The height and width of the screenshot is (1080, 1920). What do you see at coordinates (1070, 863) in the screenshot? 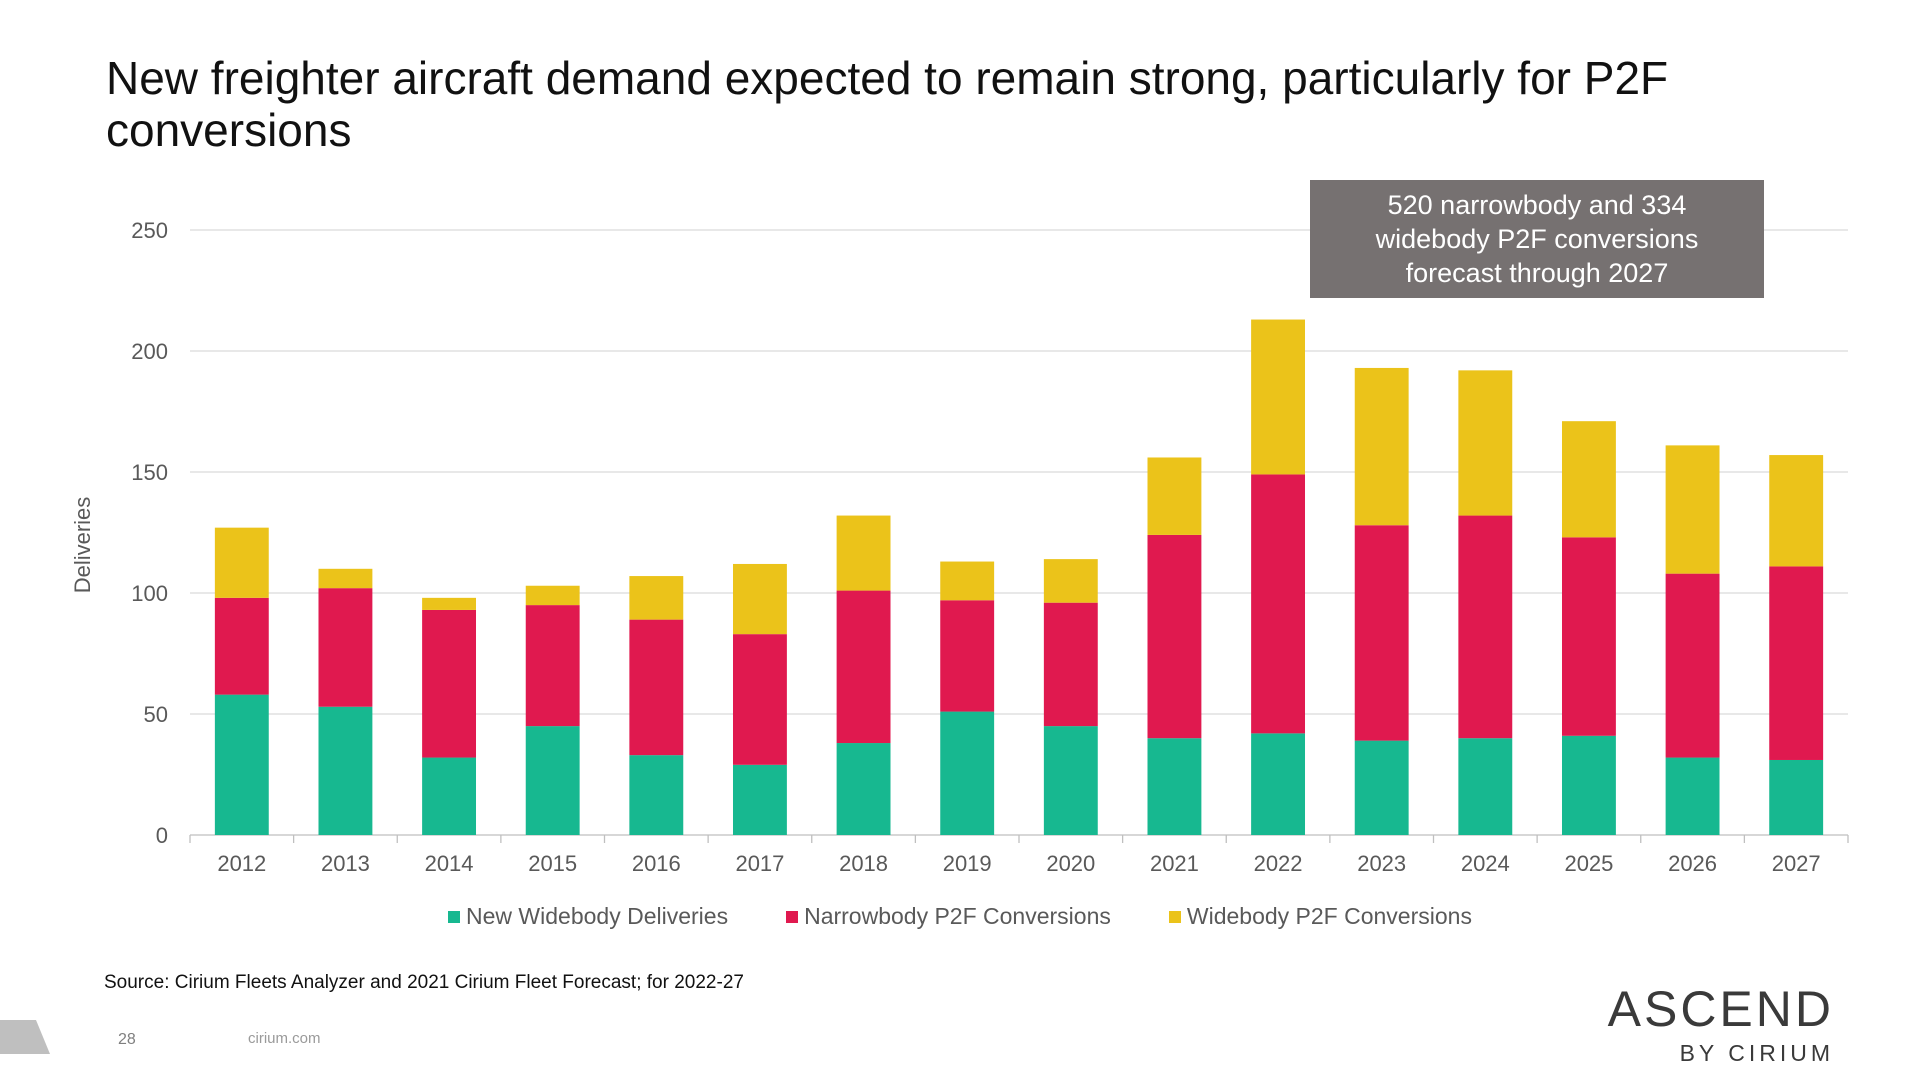
I see `x-tick-label: 2020` at bounding box center [1070, 863].